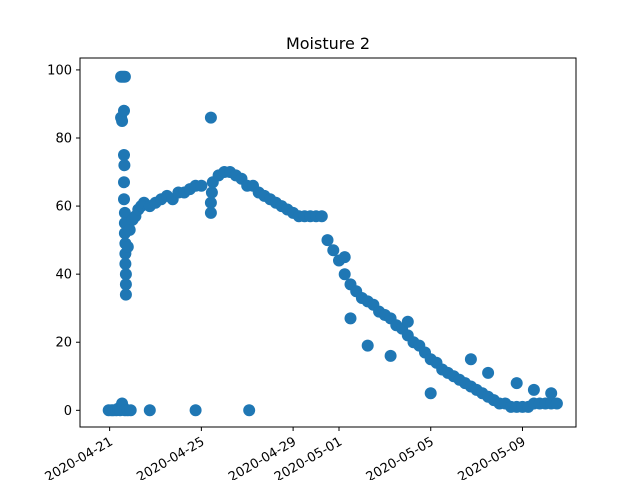 The image size is (640, 480). I want to click on y-axis: 0 20 40 60 80 100, so click(63, 241).